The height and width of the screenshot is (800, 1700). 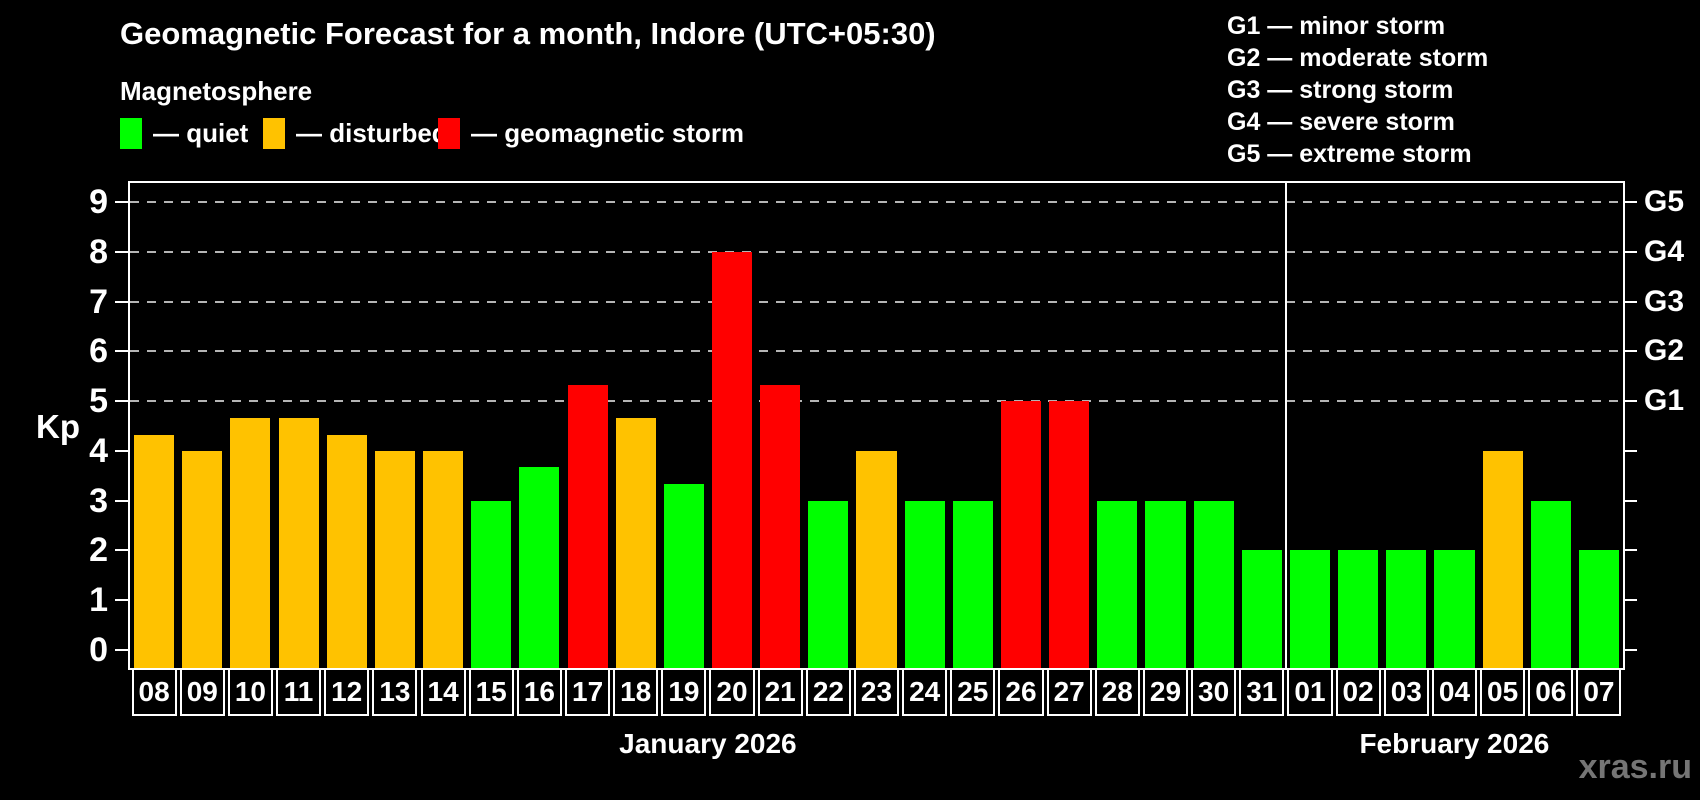 I want to click on legend-item-disturbed: — disturbed, so click(x=355, y=133).